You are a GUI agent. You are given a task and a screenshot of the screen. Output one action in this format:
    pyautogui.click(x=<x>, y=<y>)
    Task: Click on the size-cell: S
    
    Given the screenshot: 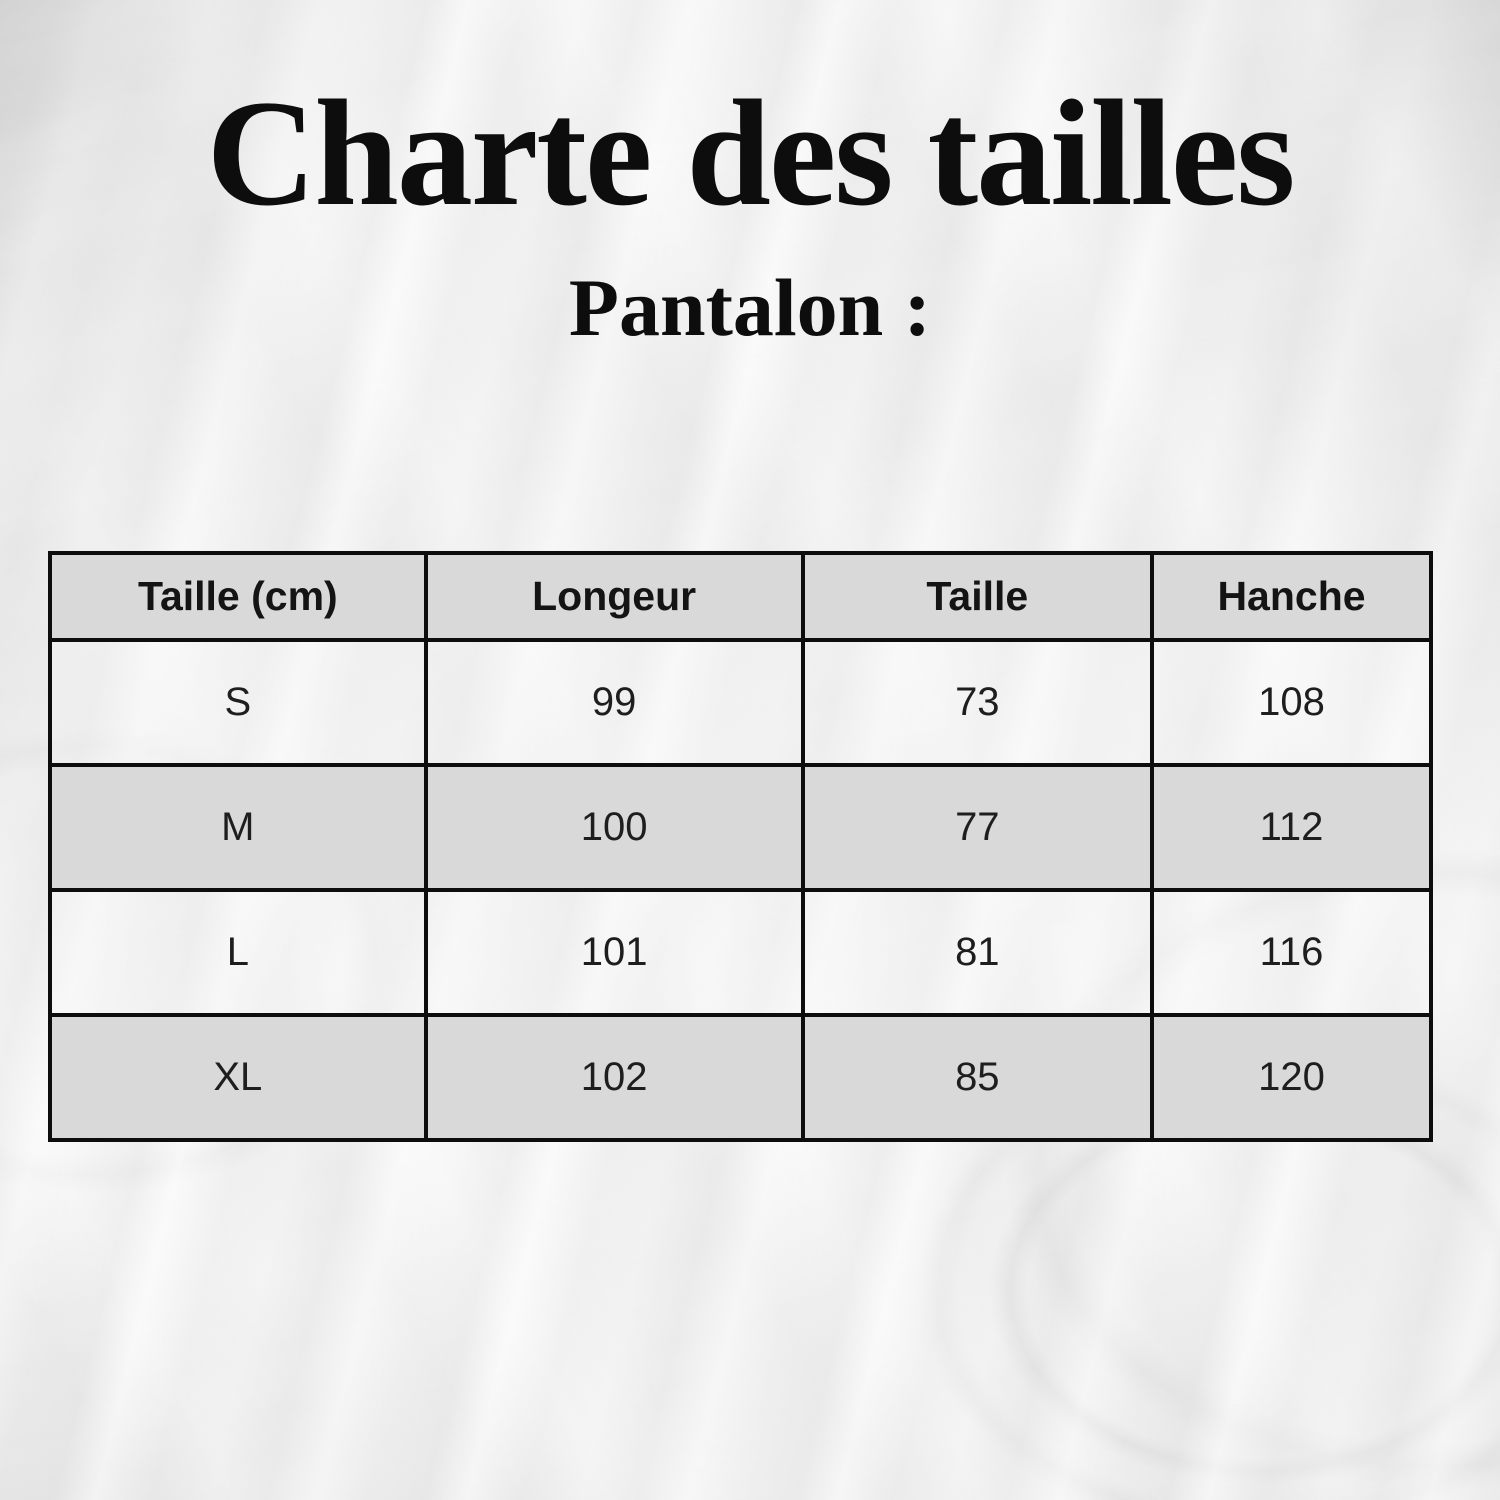 What is the action you would take?
    pyautogui.click(x=238, y=703)
    